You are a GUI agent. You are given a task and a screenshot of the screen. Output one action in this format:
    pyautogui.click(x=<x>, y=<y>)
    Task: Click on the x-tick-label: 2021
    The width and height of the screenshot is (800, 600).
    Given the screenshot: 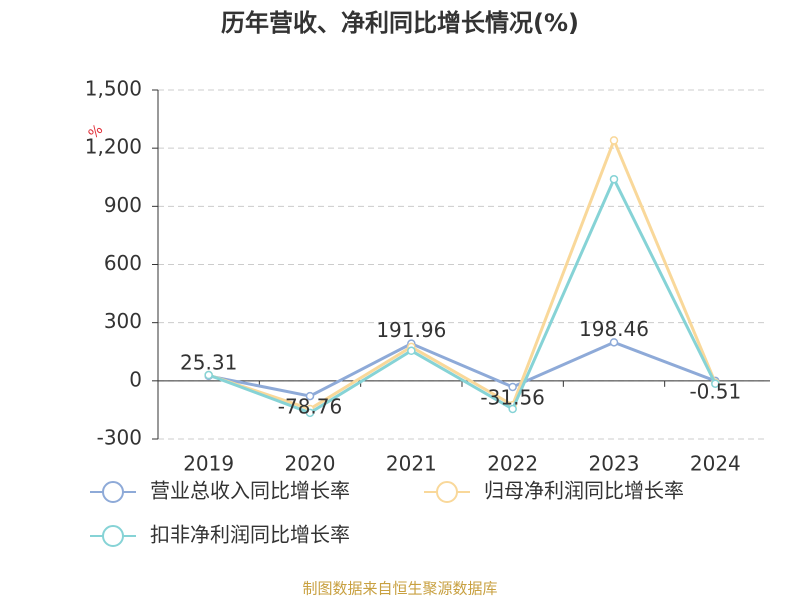 What is the action you would take?
    pyautogui.click(x=411, y=464)
    